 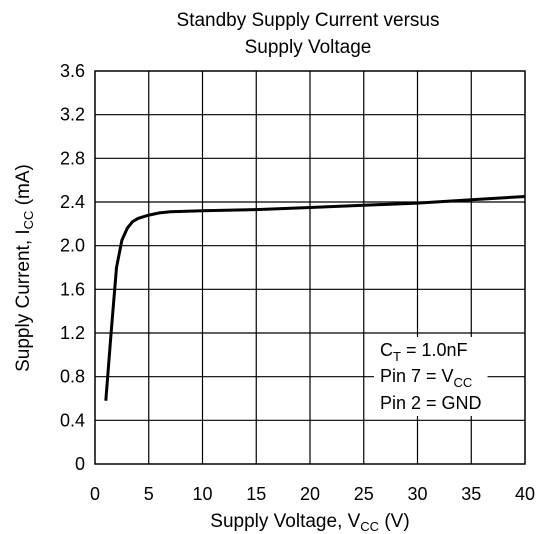 I want to click on y-axis-label-suffix: (mA), so click(x=23, y=187).